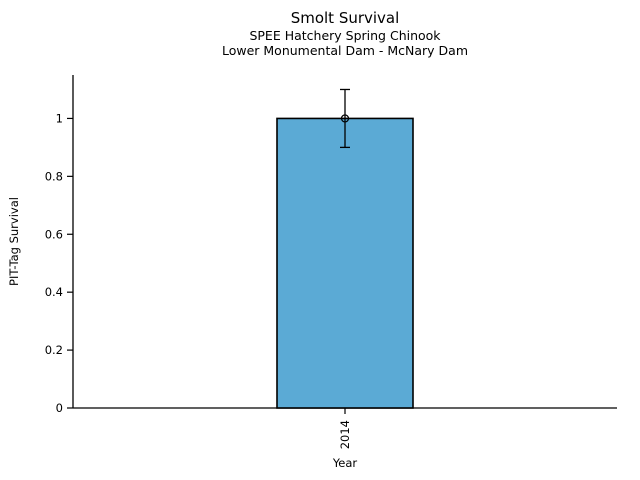 Image resolution: width=640 pixels, height=480 pixels. Describe the element at coordinates (345, 18) in the screenshot. I see `chart-title: Smolt Survival` at that location.